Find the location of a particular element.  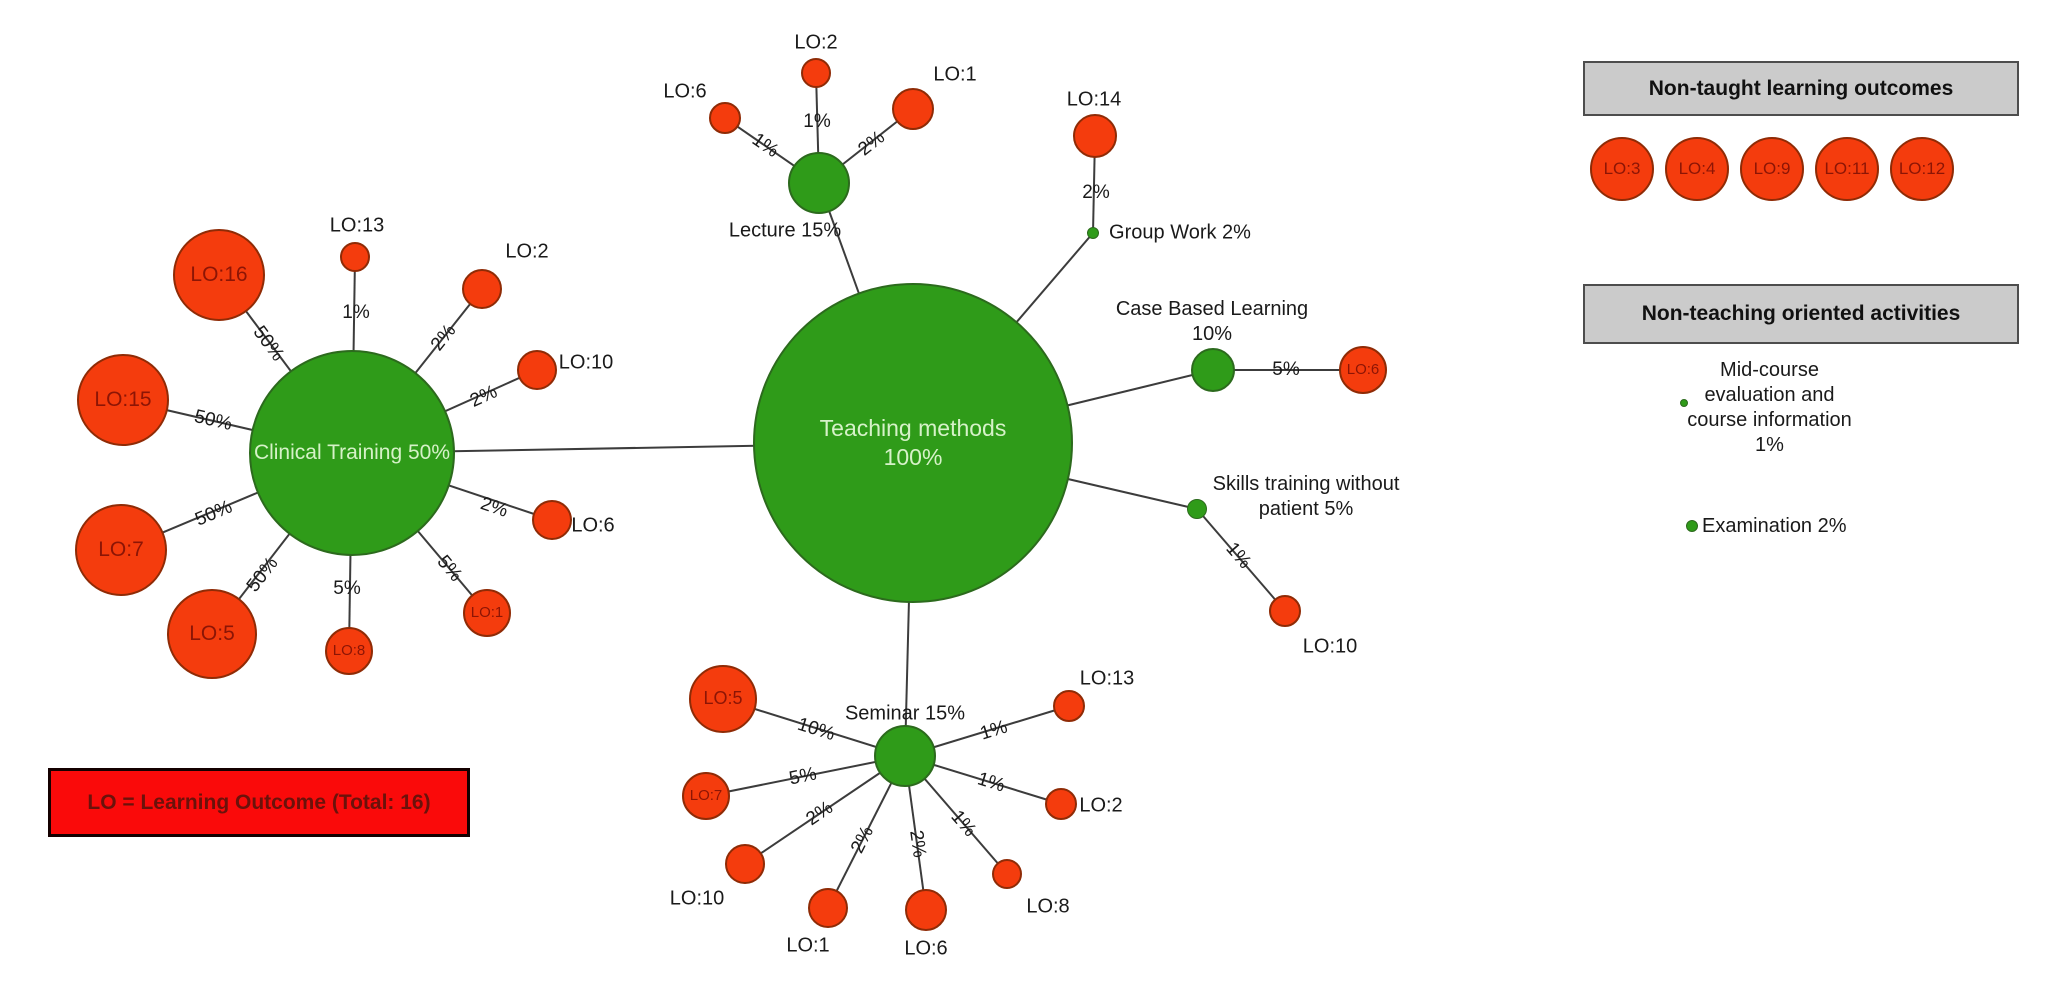

node-label-lo8-cl: LO:8 is located at coordinates (349, 651).